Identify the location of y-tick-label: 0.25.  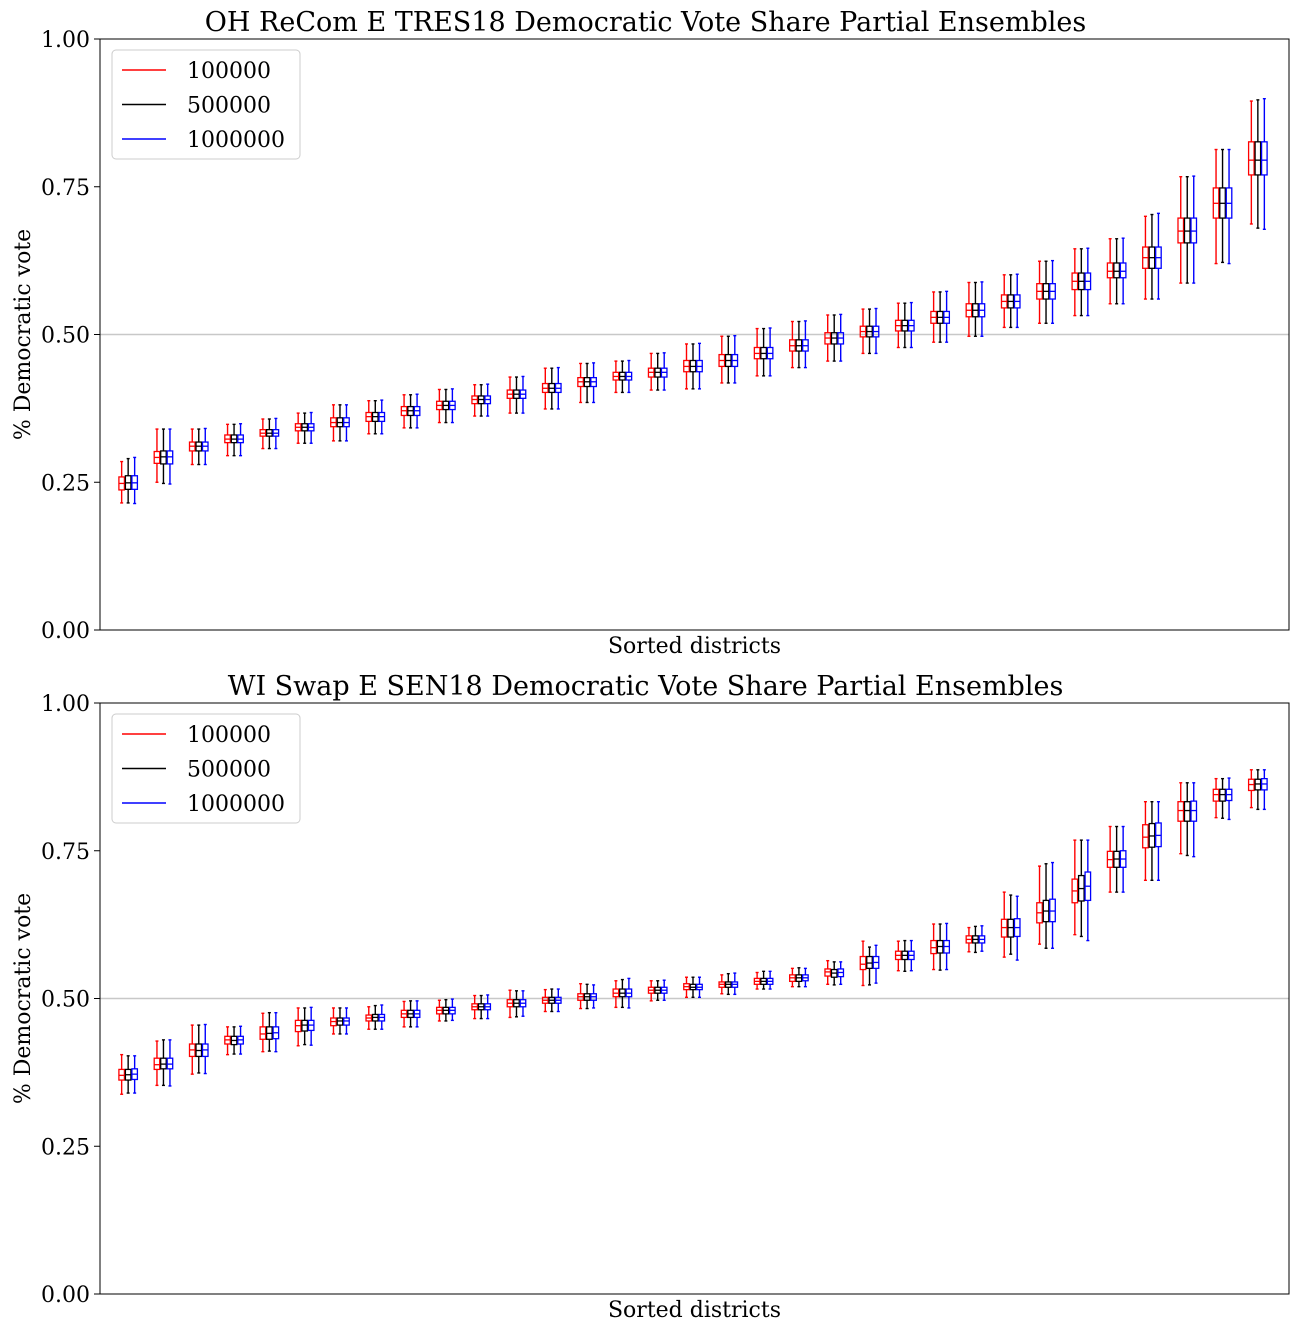
(65, 483).